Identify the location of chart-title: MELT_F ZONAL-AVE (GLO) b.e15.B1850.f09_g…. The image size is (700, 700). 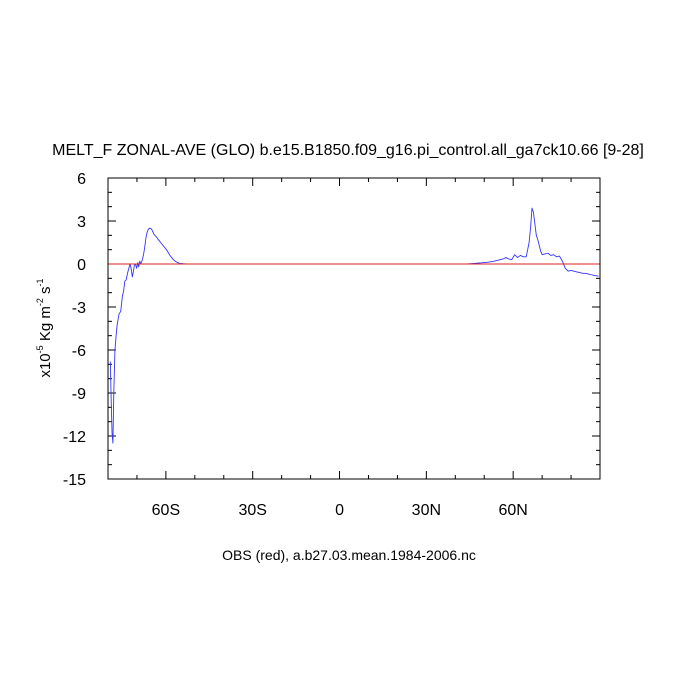
(348, 150).